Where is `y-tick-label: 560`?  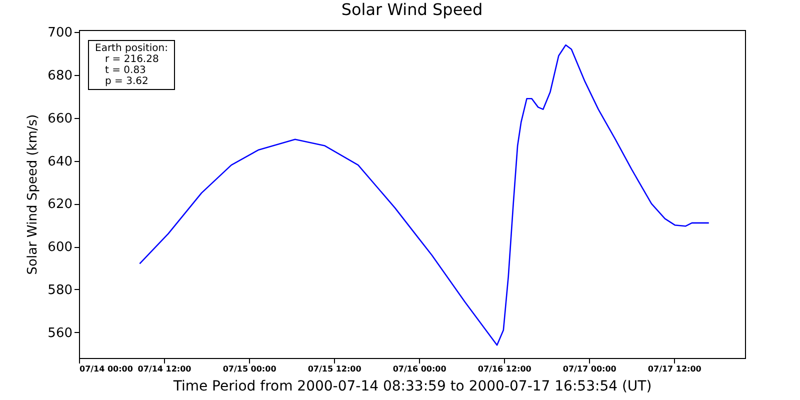
y-tick-label: 560 is located at coordinates (60, 333).